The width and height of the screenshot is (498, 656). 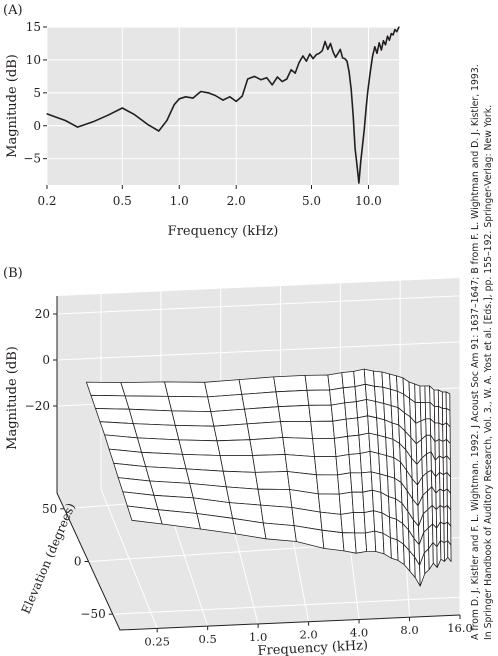 What do you see at coordinates (12, 106) in the screenshot?
I see `chart-a-y-axis-label: Magnitude (dB)` at bounding box center [12, 106].